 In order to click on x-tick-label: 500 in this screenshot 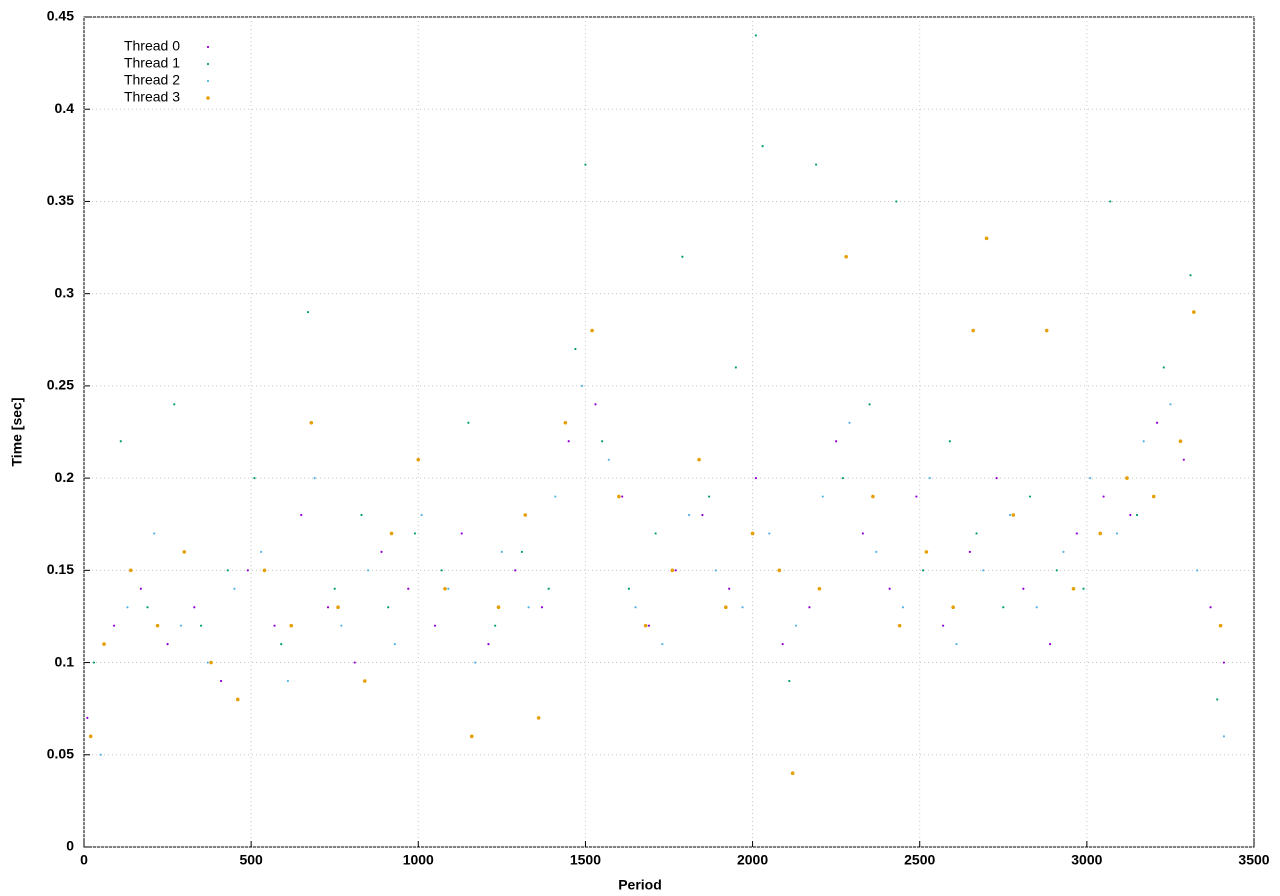, I will do `click(251, 860)`.